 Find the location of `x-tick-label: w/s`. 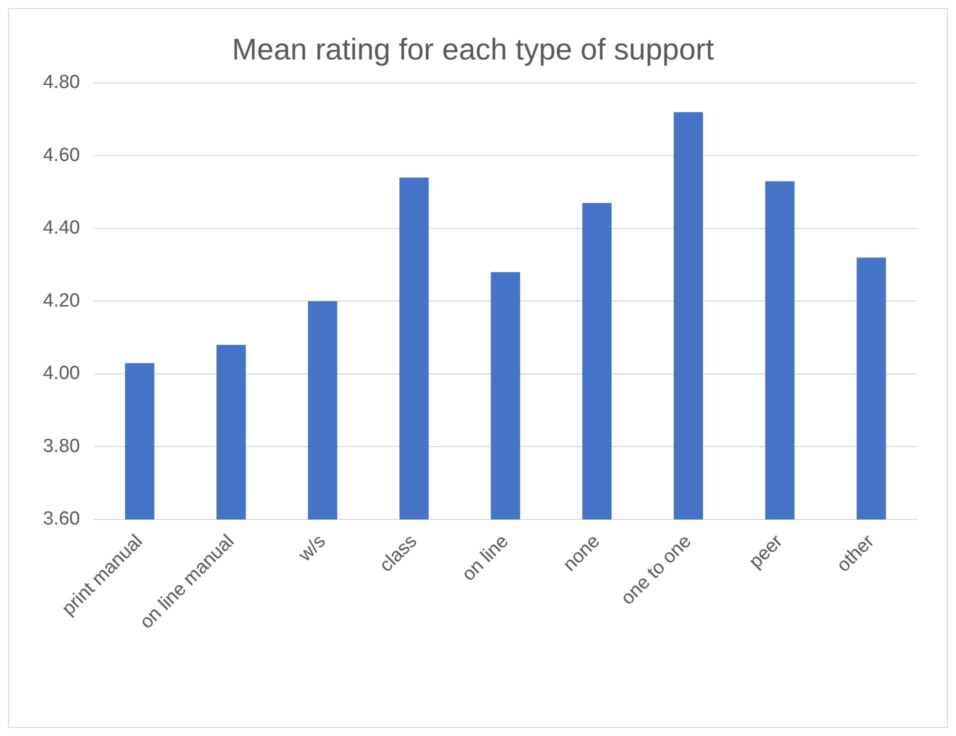

x-tick-label: w/s is located at coordinates (312, 548).